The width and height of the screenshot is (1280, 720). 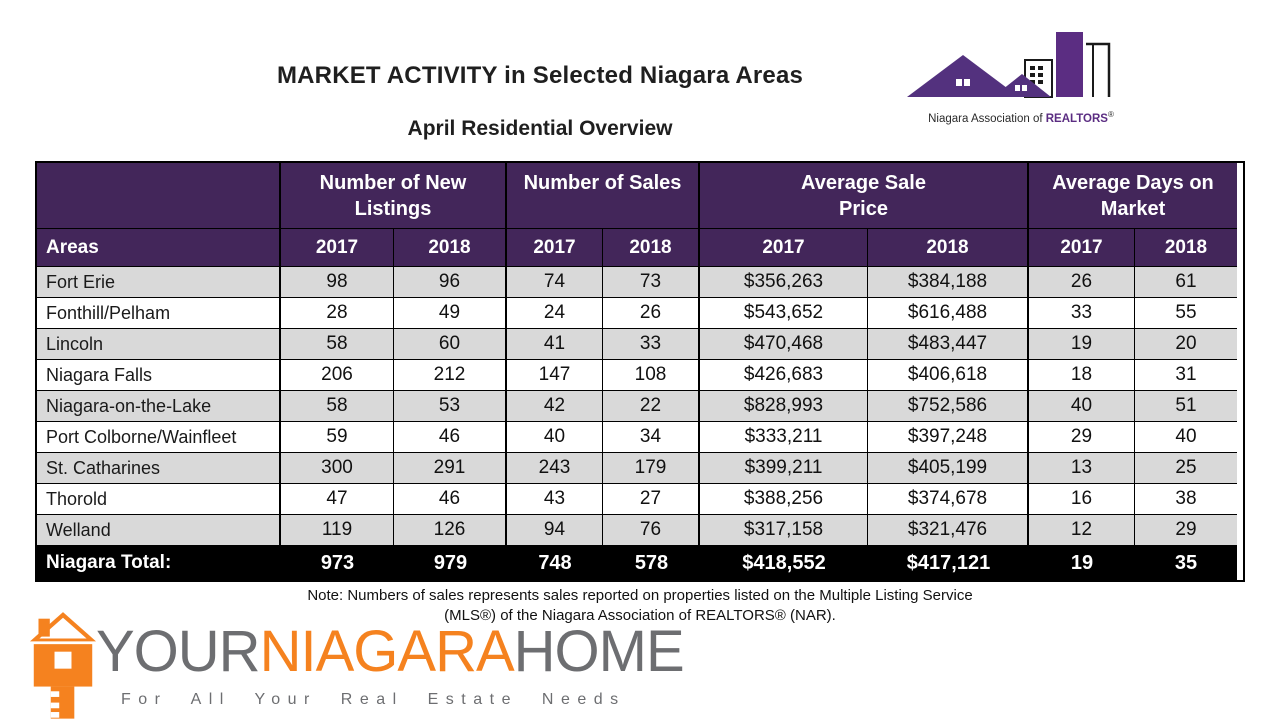 I want to click on total-value-cell: 973, so click(x=337, y=563).